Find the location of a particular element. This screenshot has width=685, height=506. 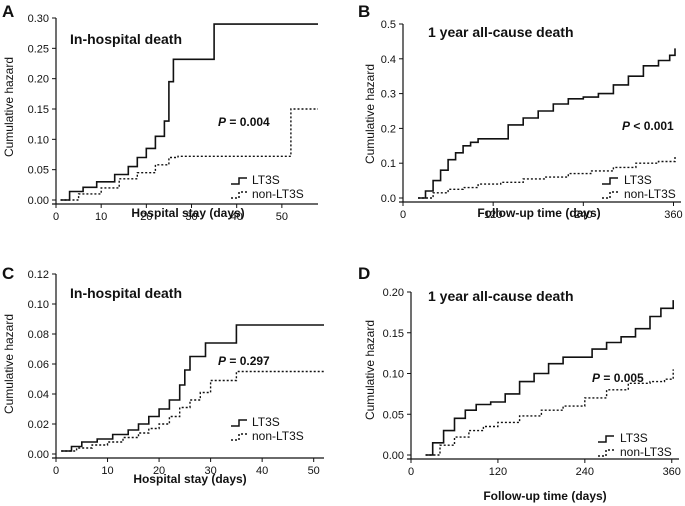

y-tick-label: 0.08 is located at coordinates (38, 335).